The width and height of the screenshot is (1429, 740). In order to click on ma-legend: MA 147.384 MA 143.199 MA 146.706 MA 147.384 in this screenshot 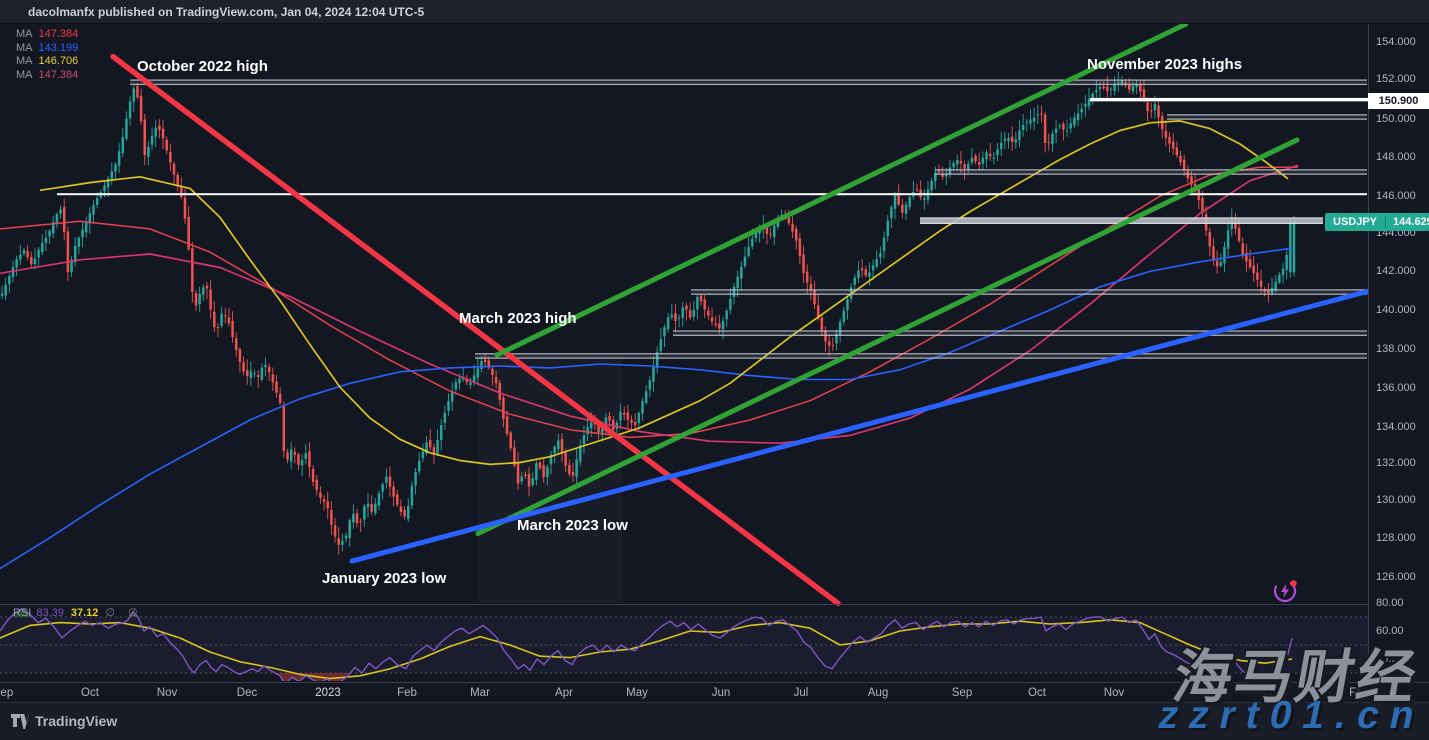, I will do `click(47, 55)`.